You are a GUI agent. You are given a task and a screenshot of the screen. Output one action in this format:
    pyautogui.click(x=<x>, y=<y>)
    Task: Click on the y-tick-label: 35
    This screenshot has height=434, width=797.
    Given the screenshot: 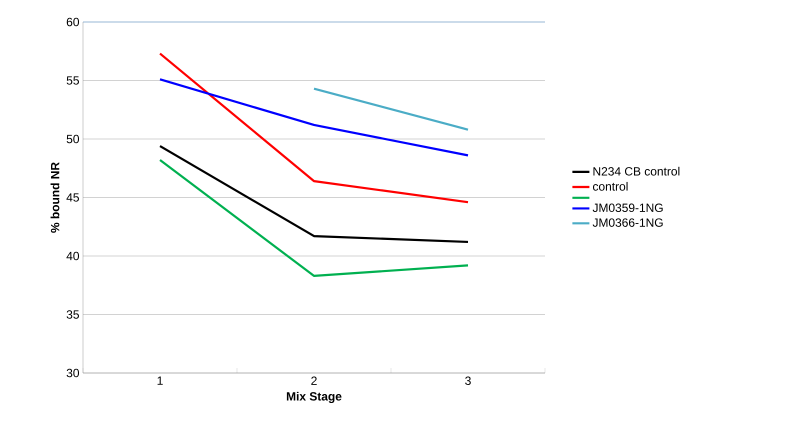 What is the action you would take?
    pyautogui.click(x=72, y=314)
    